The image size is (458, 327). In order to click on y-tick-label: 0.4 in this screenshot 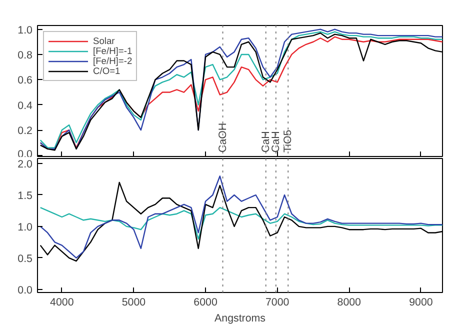, I will do `click(25, 106)`.